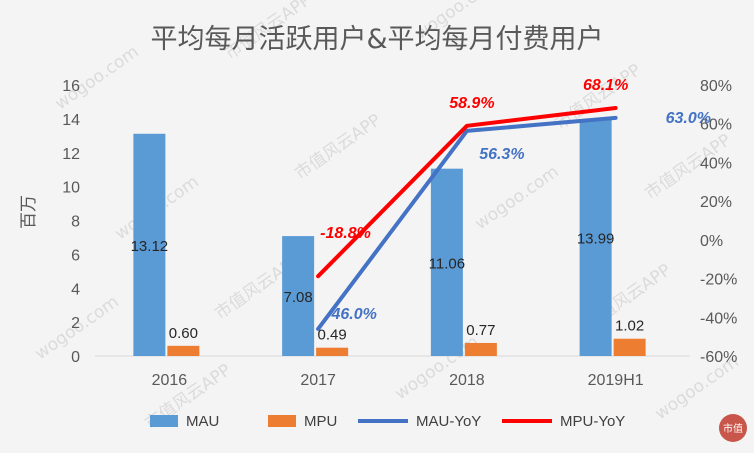 Image resolution: width=754 pixels, height=453 pixels. Describe the element at coordinates (345, 233) in the screenshot. I see `mpu-yoy-label: -18.8%` at that location.